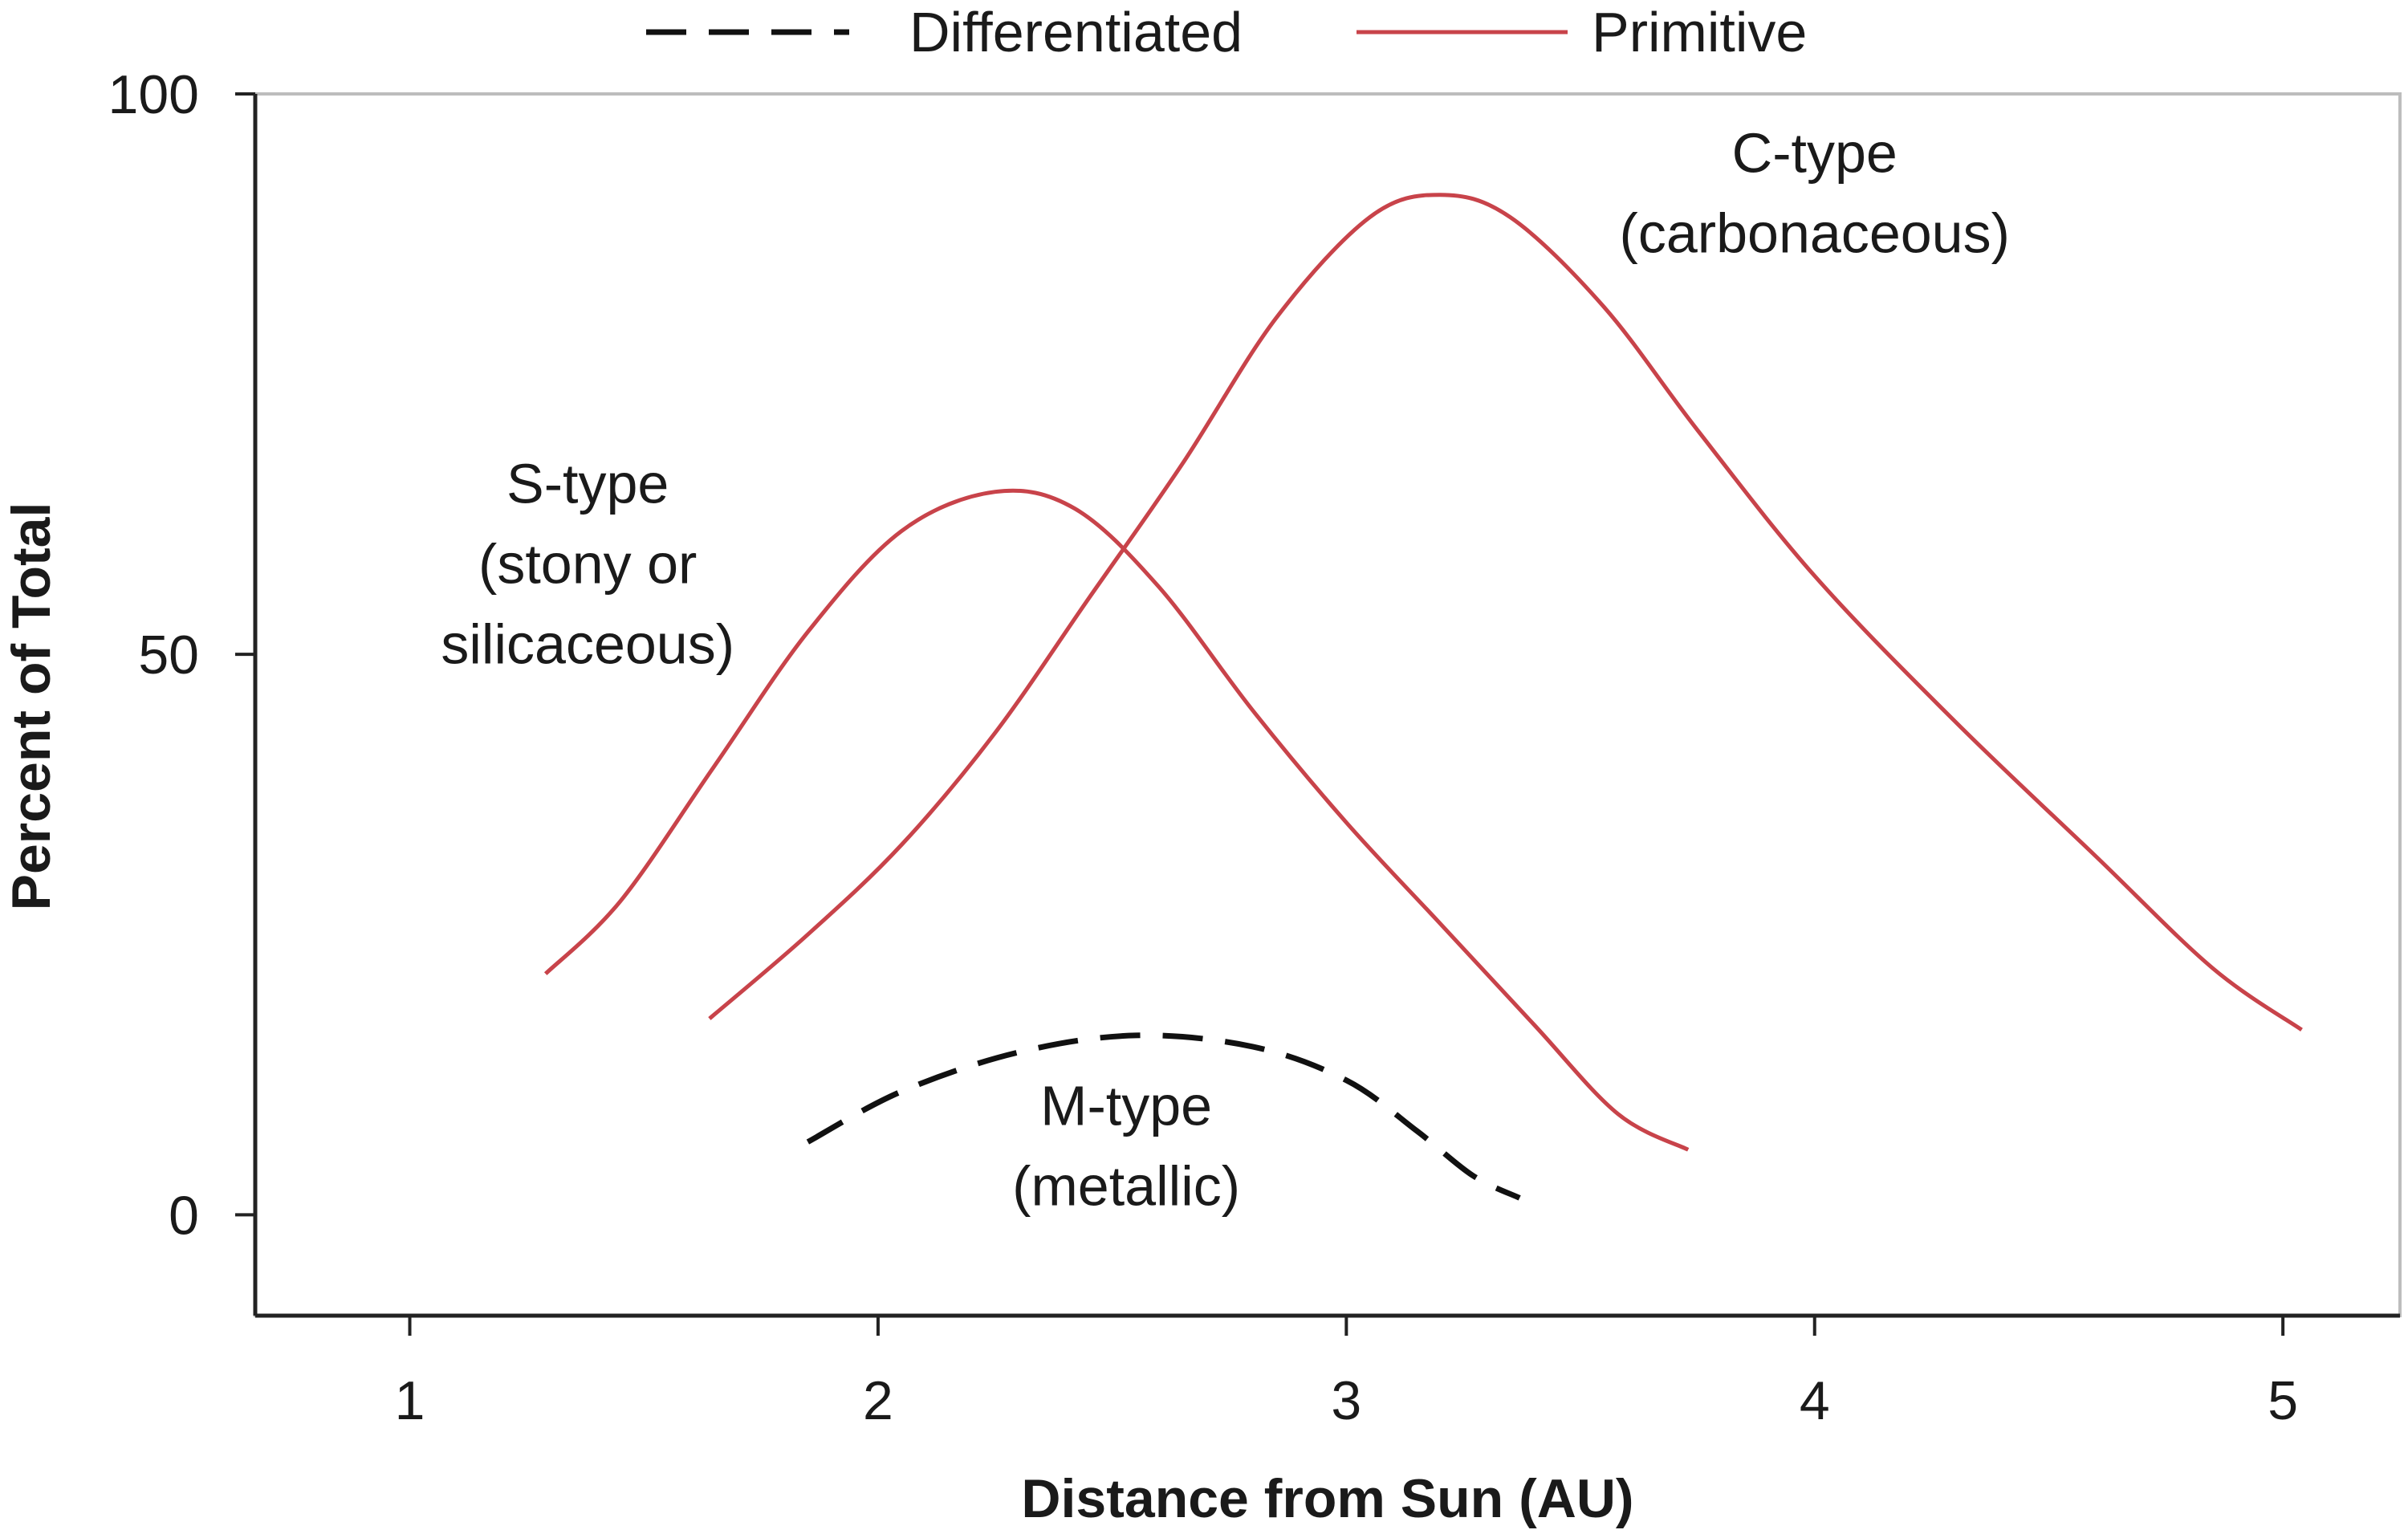 The width and height of the screenshot is (2408, 1538). I want to click on curve-annotation-line: C-type, so click(1815, 153).